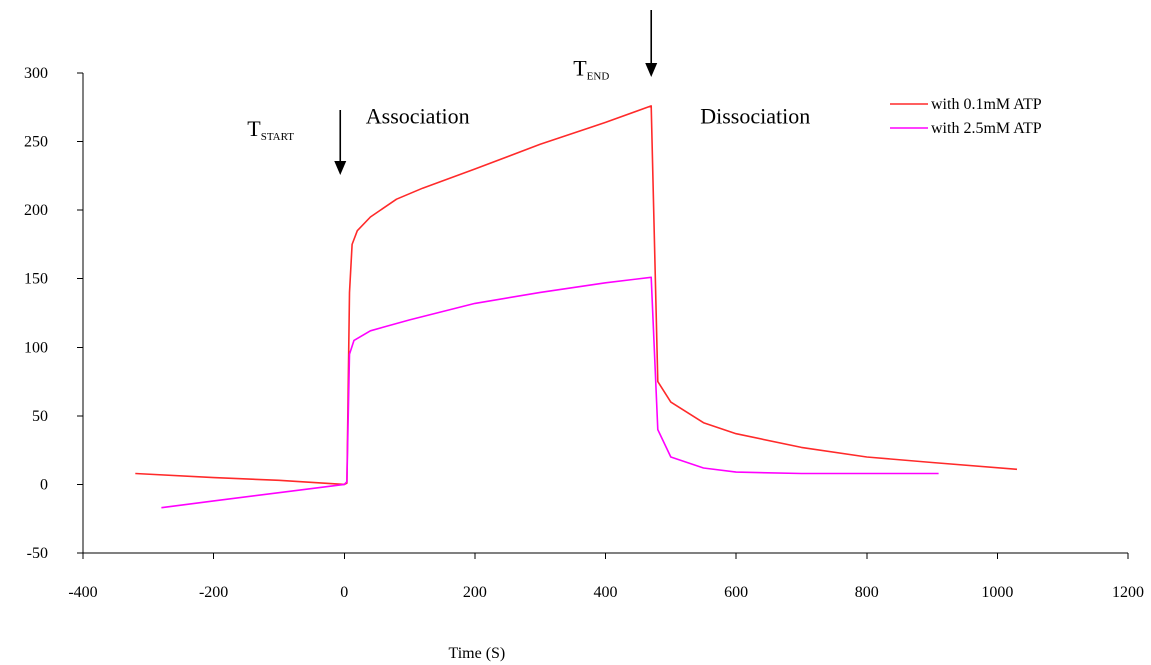 The image size is (1151, 665). What do you see at coordinates (528, 92) in the screenshot?
I see `annotations: TSTART TEND Association Dissociation` at bounding box center [528, 92].